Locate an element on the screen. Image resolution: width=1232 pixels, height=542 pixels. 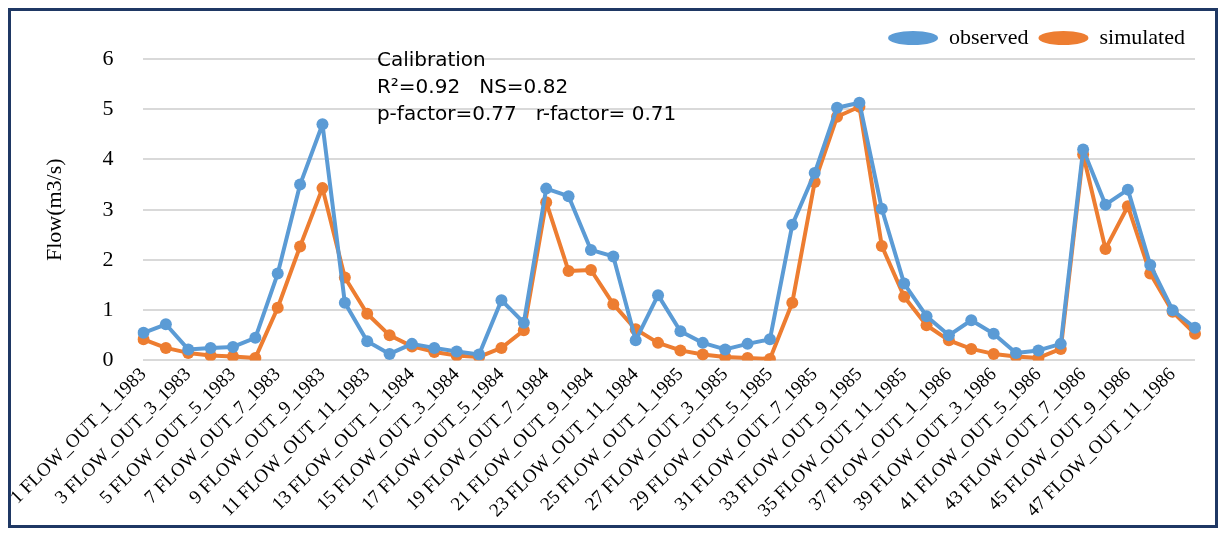
annotation: R²=0.92 NS=0.82 is located at coordinates (472, 86).